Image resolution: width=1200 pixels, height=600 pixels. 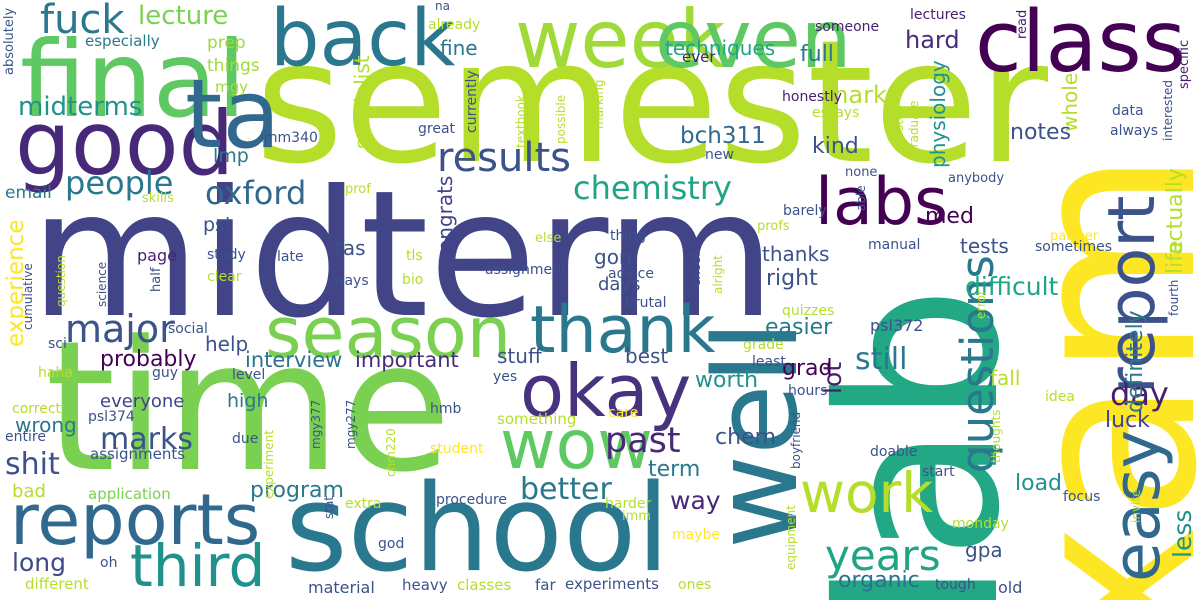 What do you see at coordinates (29, 491) in the screenshot?
I see `word-bad: bad` at bounding box center [29, 491].